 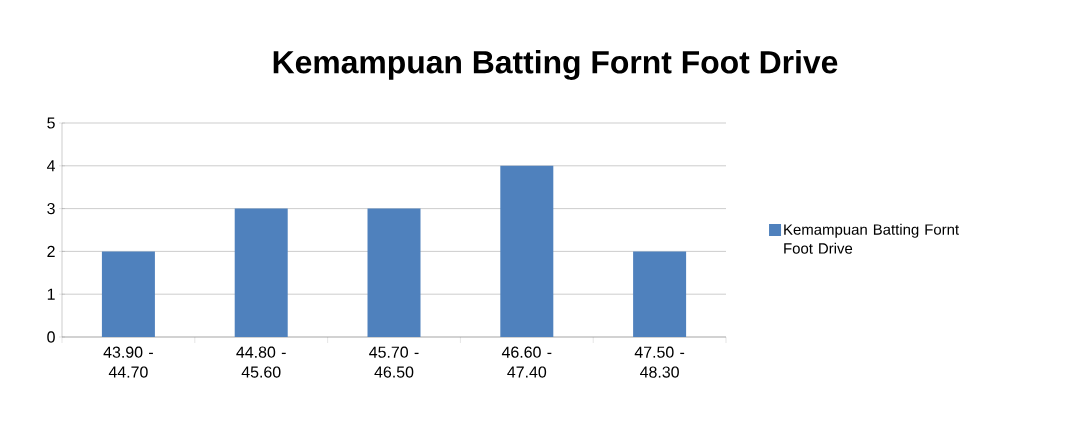 What do you see at coordinates (51, 208) in the screenshot?
I see `y-tick-label: 3` at bounding box center [51, 208].